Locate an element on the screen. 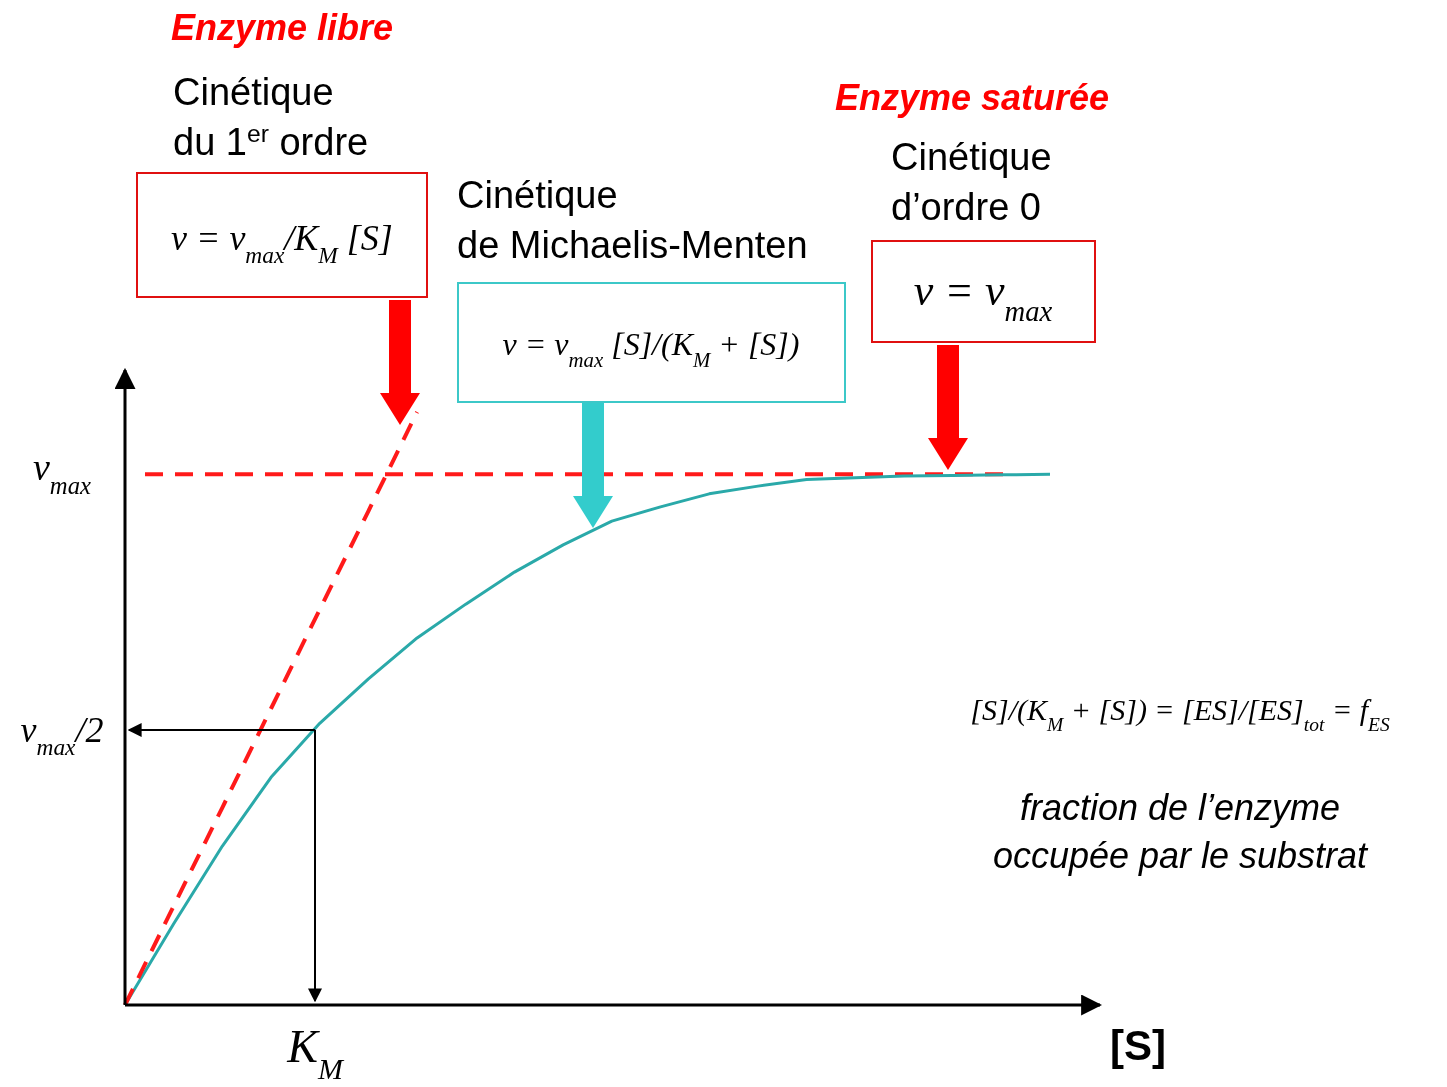 This screenshot has width=1447, height=1087. text: Cinétique d’ordre 0 is located at coordinates (971, 182).